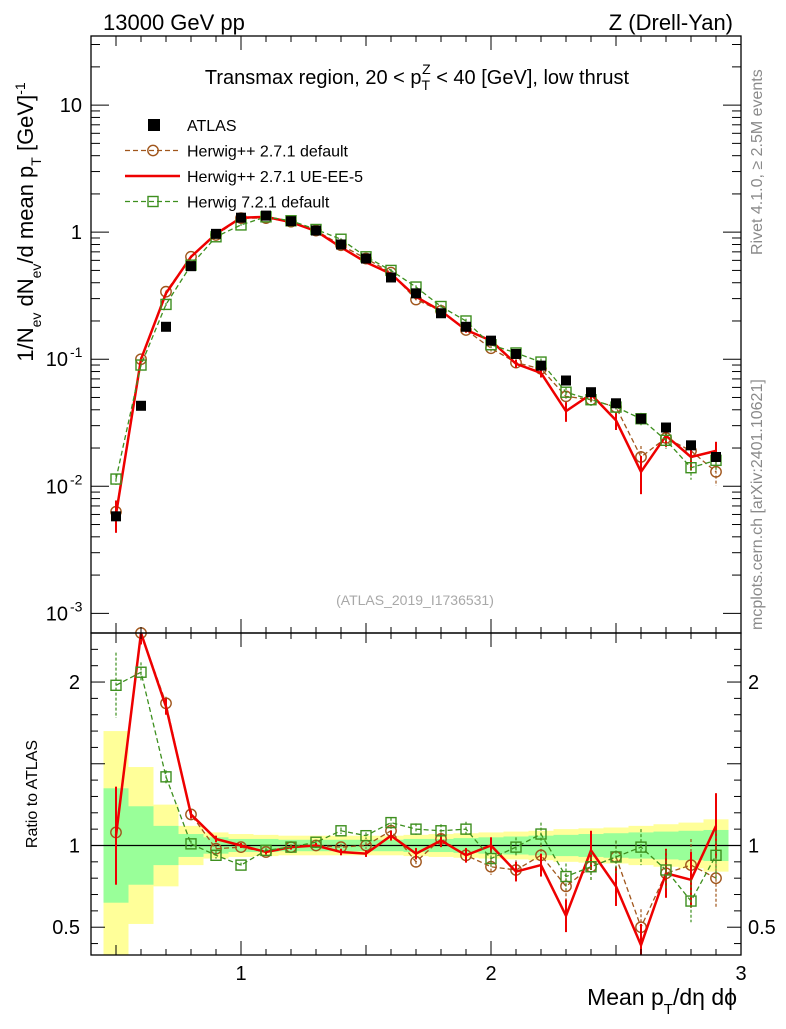 The image size is (786, 1029). Describe the element at coordinates (415, 600) in the screenshot. I see `watermark: (ATLAS_2019_I1736531)` at that location.